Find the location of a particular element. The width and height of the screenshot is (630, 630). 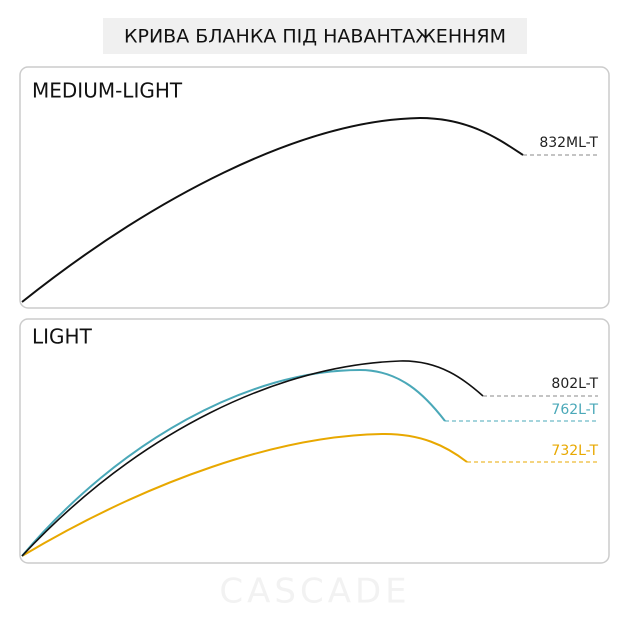

curve is located at coordinates (244, 494).